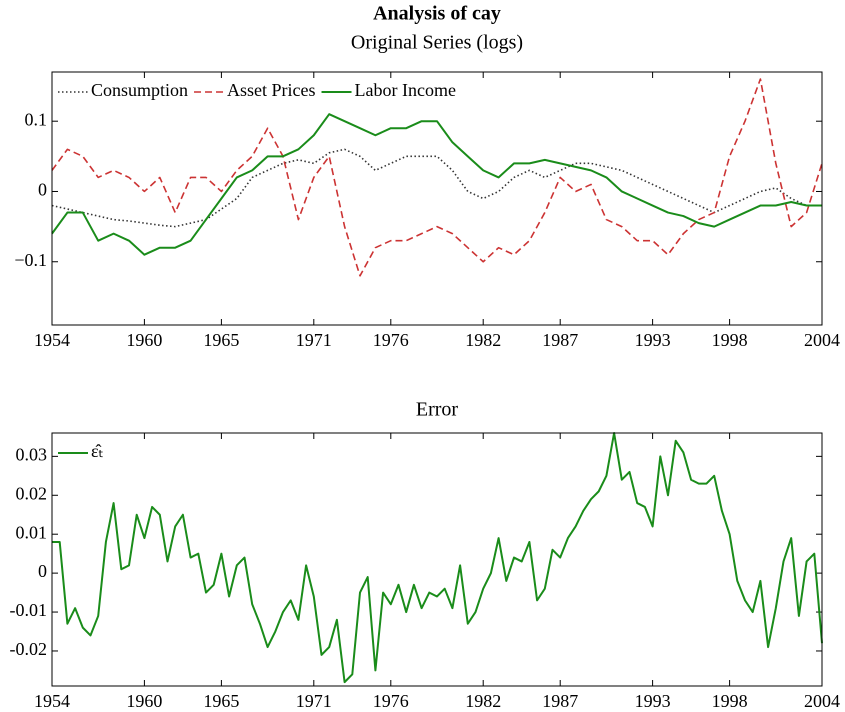  What do you see at coordinates (437, 43) in the screenshot?
I see `chart-subtitle: Original Series (logs)` at bounding box center [437, 43].